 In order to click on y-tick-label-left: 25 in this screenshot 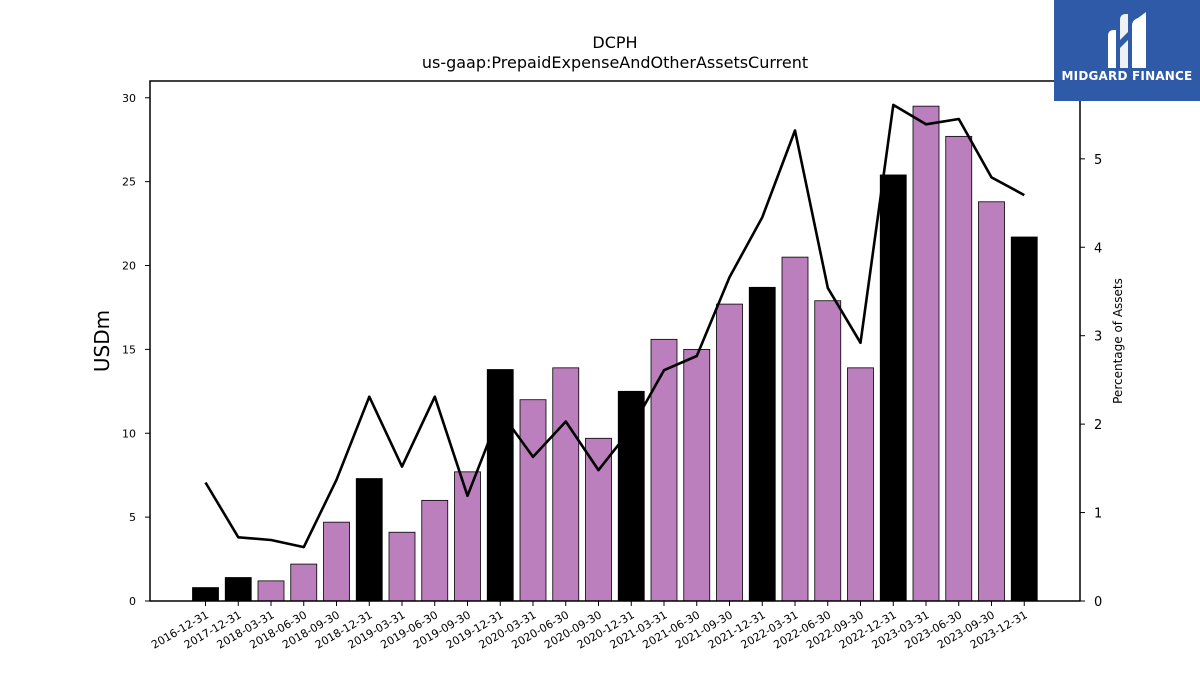, I will do `click(129, 182)`.